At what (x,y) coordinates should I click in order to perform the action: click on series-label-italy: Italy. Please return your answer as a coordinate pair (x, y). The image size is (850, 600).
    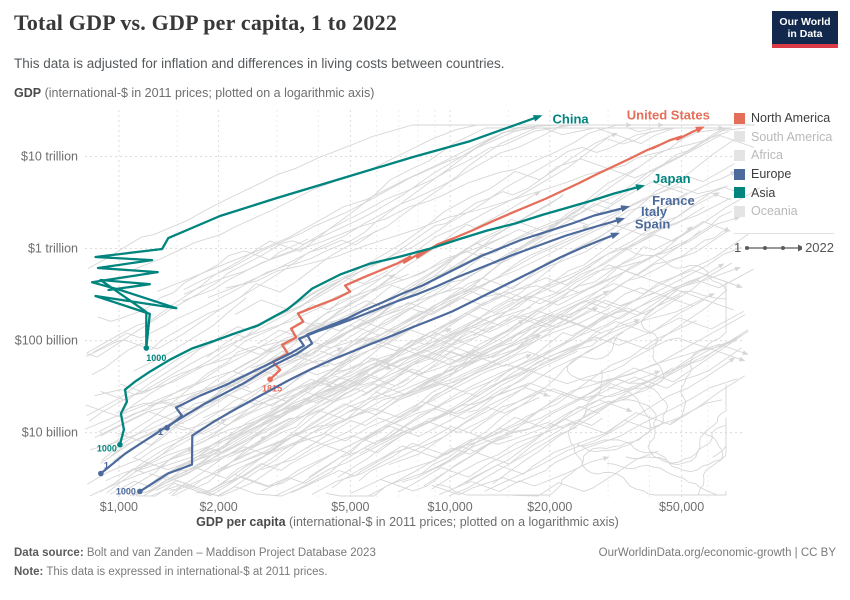
    Looking at the image, I should click on (654, 211).